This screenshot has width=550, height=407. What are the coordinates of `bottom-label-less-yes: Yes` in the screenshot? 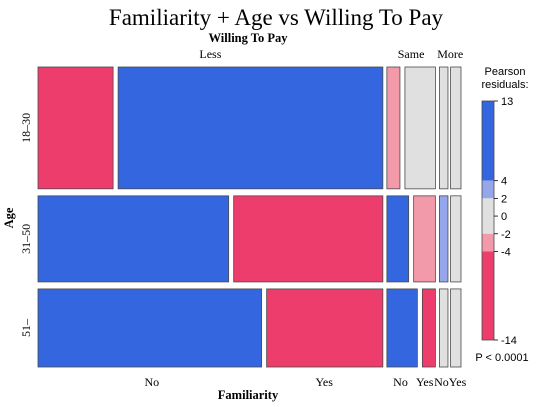 It's located at (324, 382).